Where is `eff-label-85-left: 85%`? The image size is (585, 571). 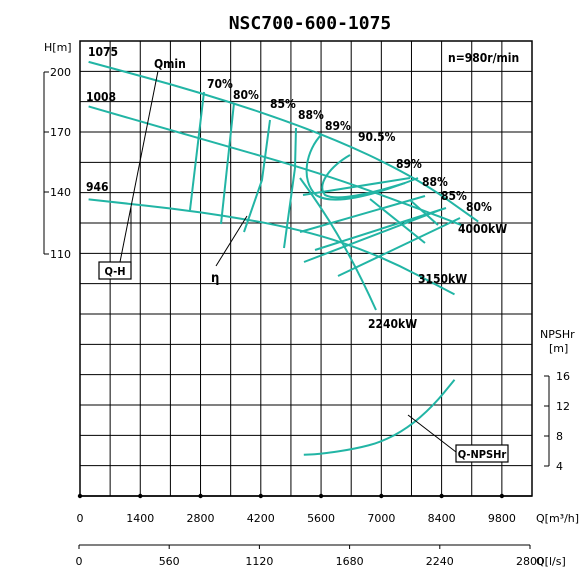
eff-label-85-left: 85% is located at coordinates (283, 104).